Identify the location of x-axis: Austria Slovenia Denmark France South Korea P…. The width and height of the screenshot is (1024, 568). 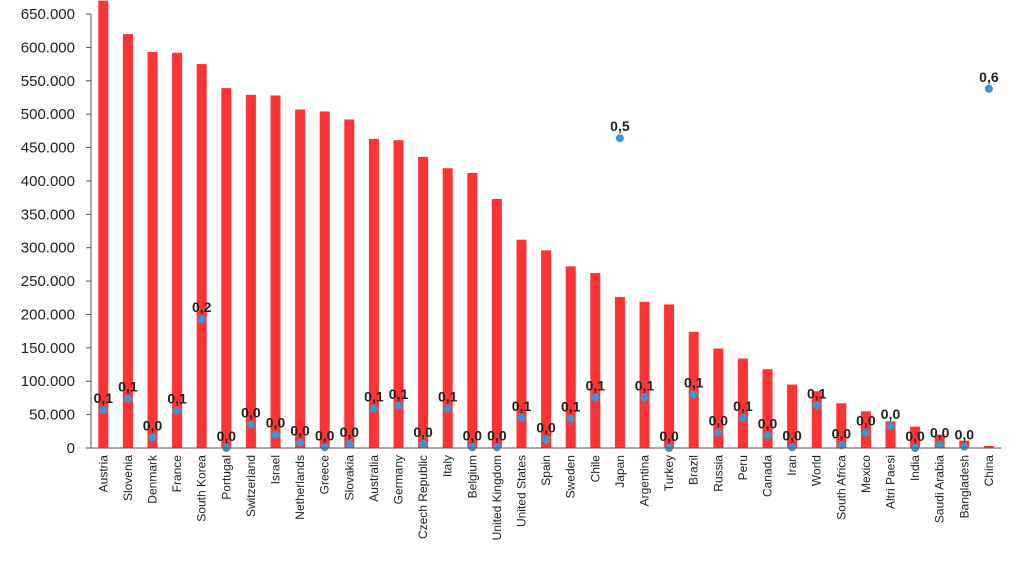
(546, 493).